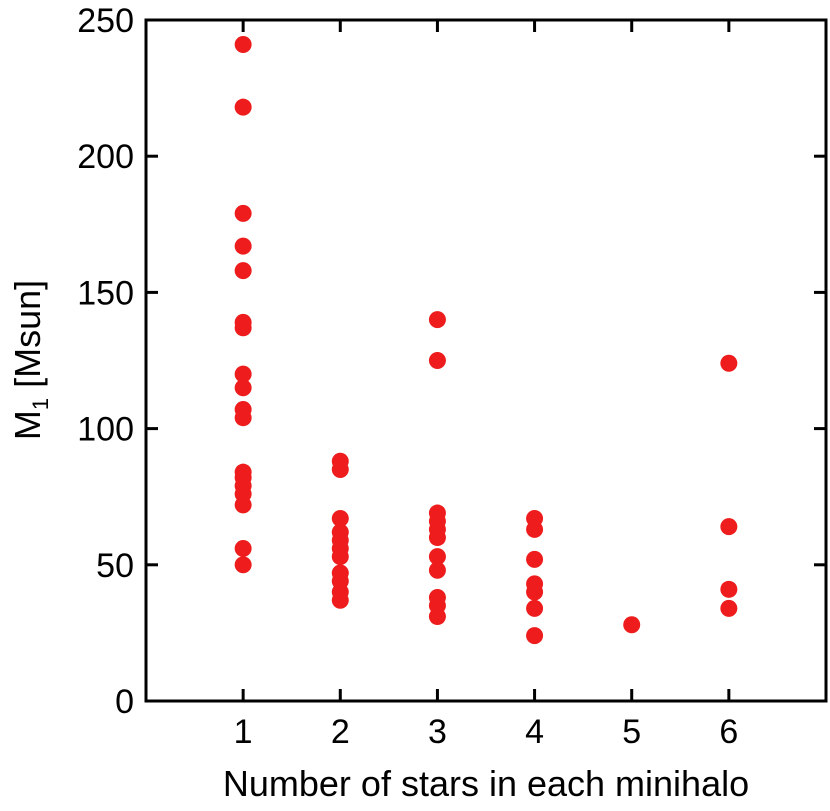 This screenshot has height=811, width=830. I want to click on x-tick-label: 6, so click(728, 732).